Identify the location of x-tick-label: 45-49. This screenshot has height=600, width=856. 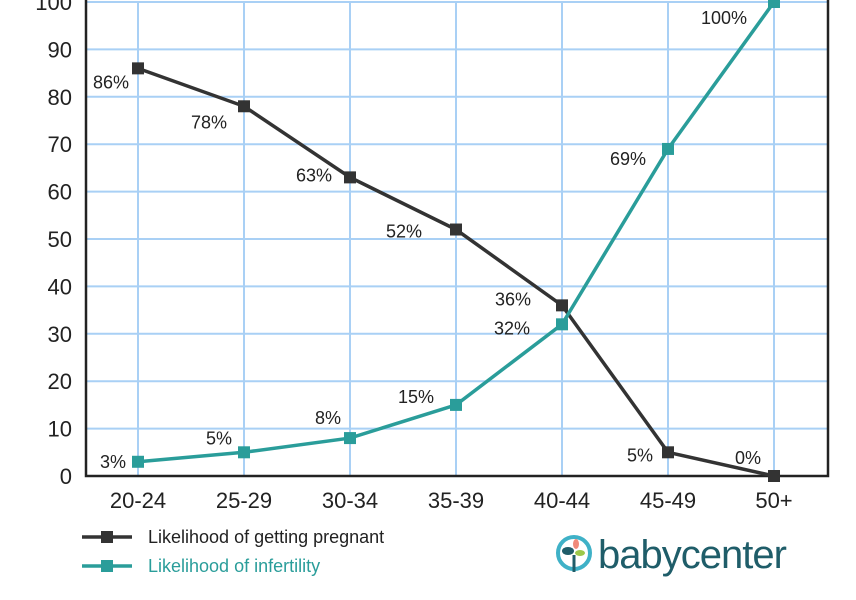
(668, 500).